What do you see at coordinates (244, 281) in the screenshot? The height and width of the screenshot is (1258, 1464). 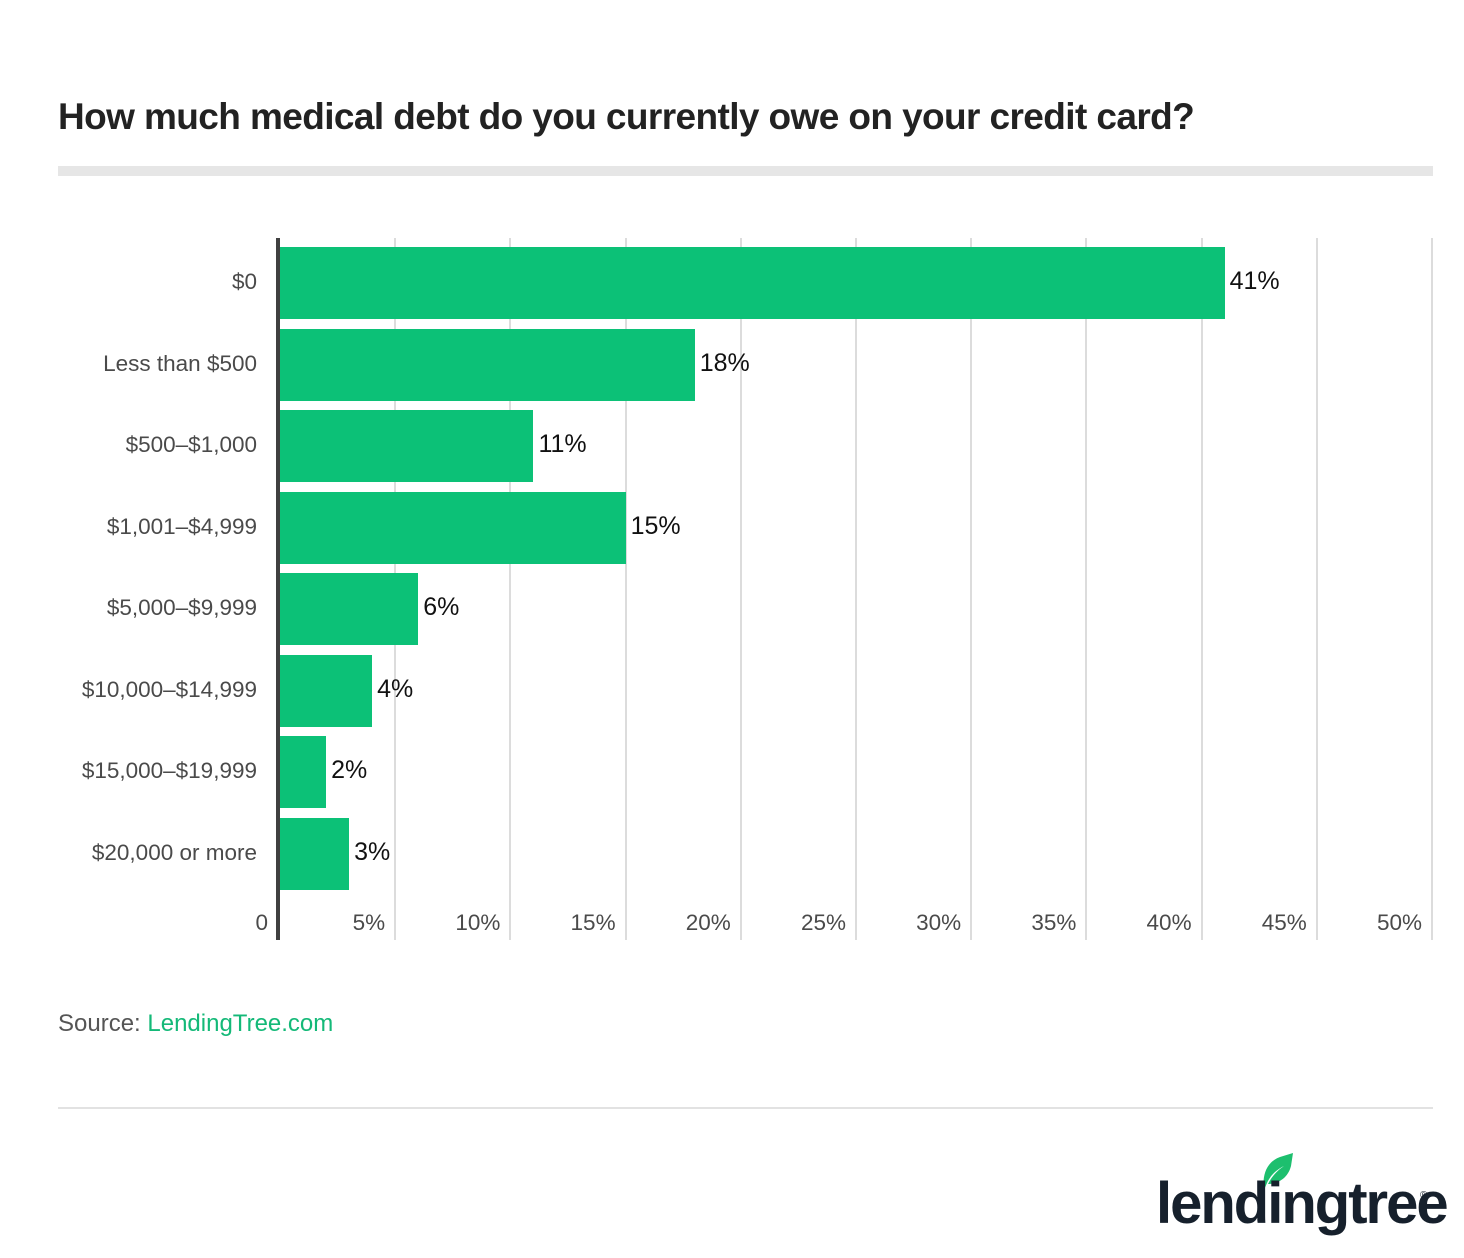 I see `category-label: $0` at bounding box center [244, 281].